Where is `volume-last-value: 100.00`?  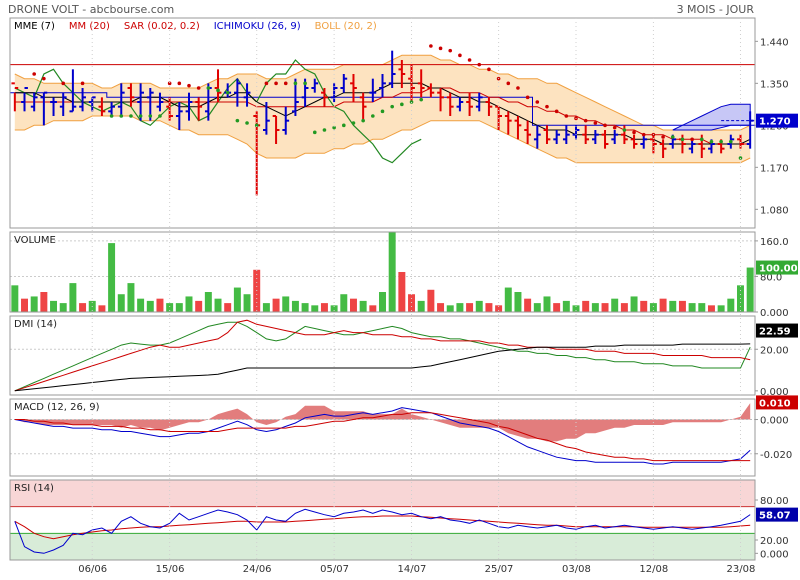
volume-last-value: 100.00 is located at coordinates (778, 269).